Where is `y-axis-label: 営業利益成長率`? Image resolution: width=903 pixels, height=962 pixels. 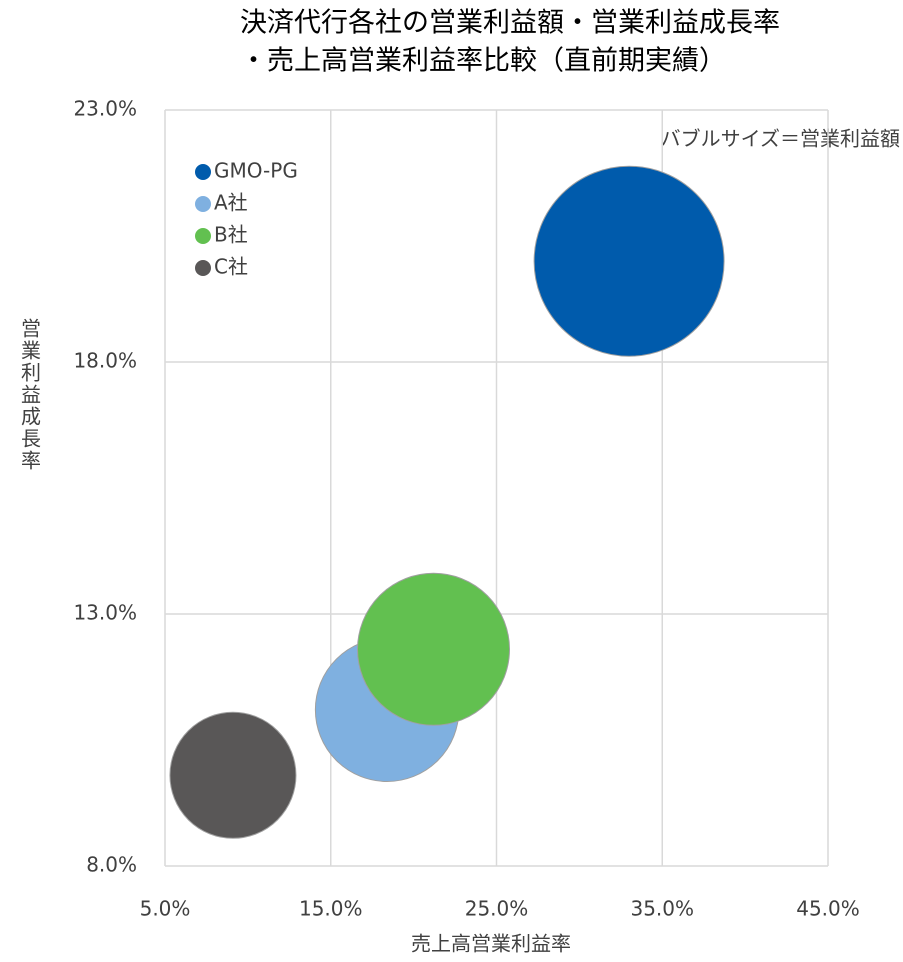
y-axis-label: 営業利益成長率 is located at coordinates (30, 395).